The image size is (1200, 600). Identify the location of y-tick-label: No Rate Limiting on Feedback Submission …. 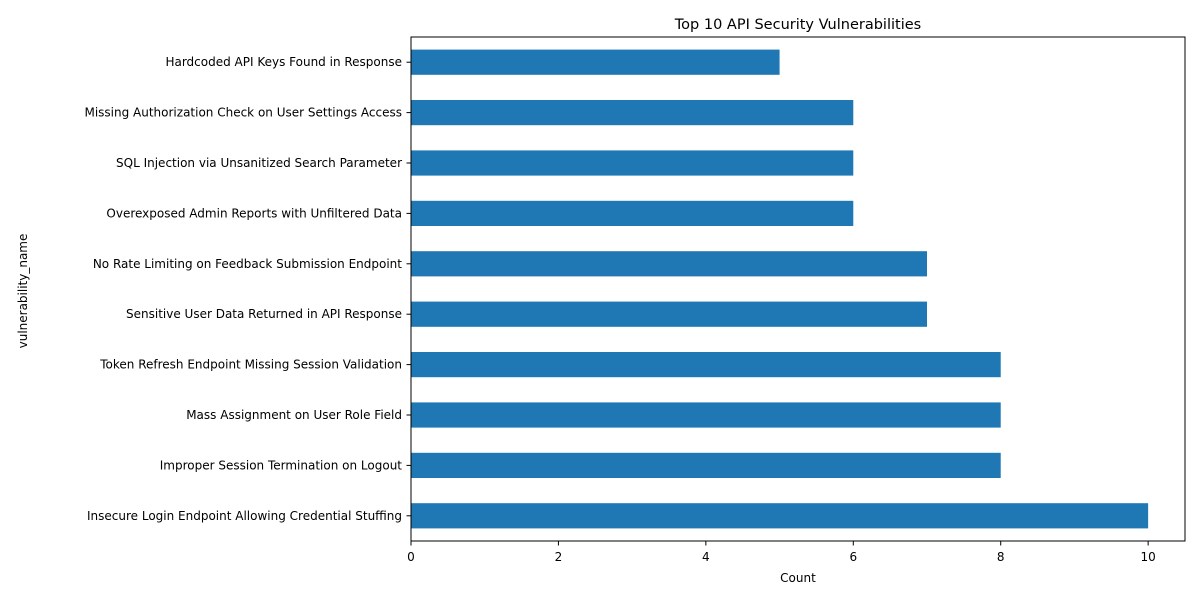
(247, 264).